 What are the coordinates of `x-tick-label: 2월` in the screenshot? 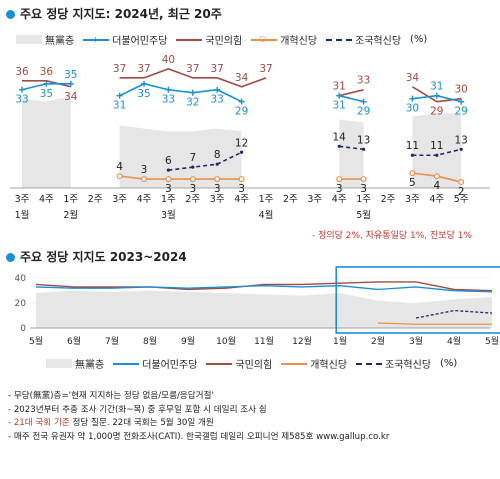 It's located at (378, 341).